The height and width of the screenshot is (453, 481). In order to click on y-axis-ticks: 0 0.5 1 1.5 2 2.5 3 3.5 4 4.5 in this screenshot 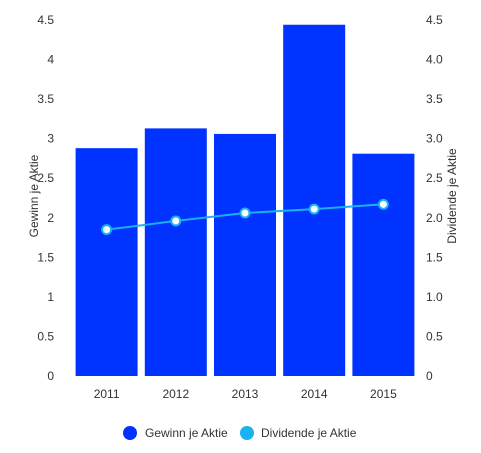, I will do `click(45, 198)`.